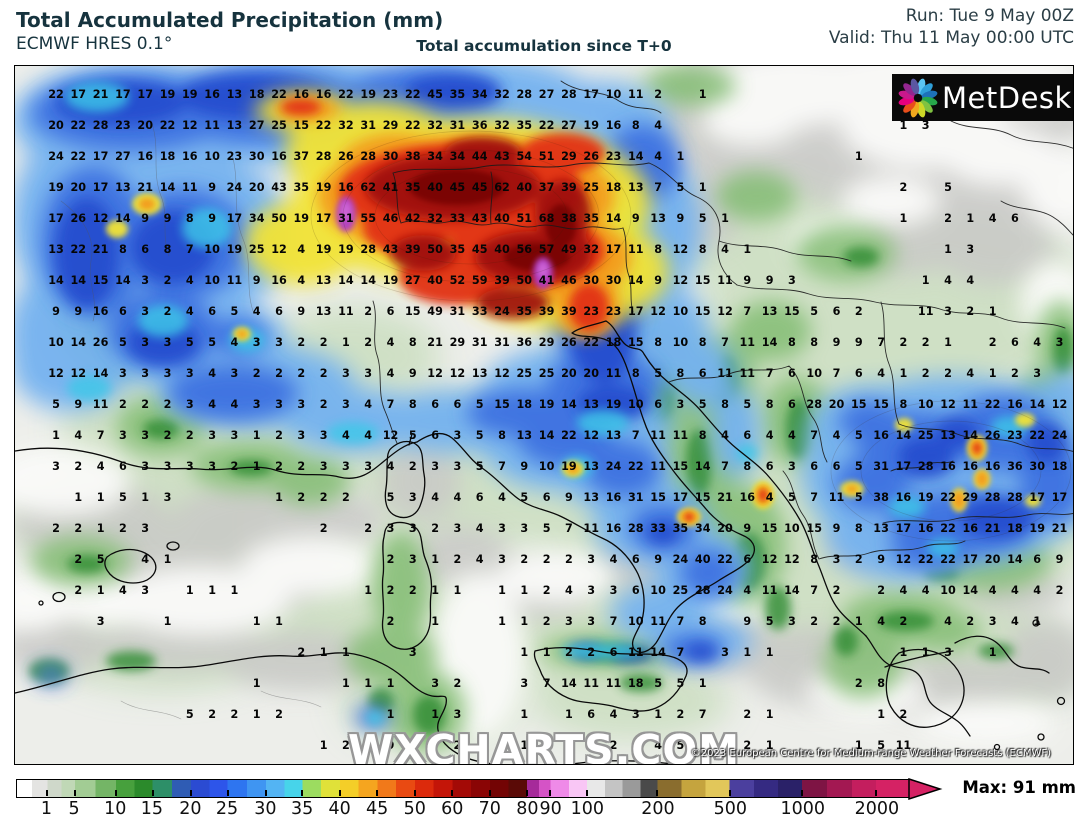 The height and width of the screenshot is (835, 1088). What do you see at coordinates (346, 156) in the screenshot?
I see `precip-value: 26` at bounding box center [346, 156].